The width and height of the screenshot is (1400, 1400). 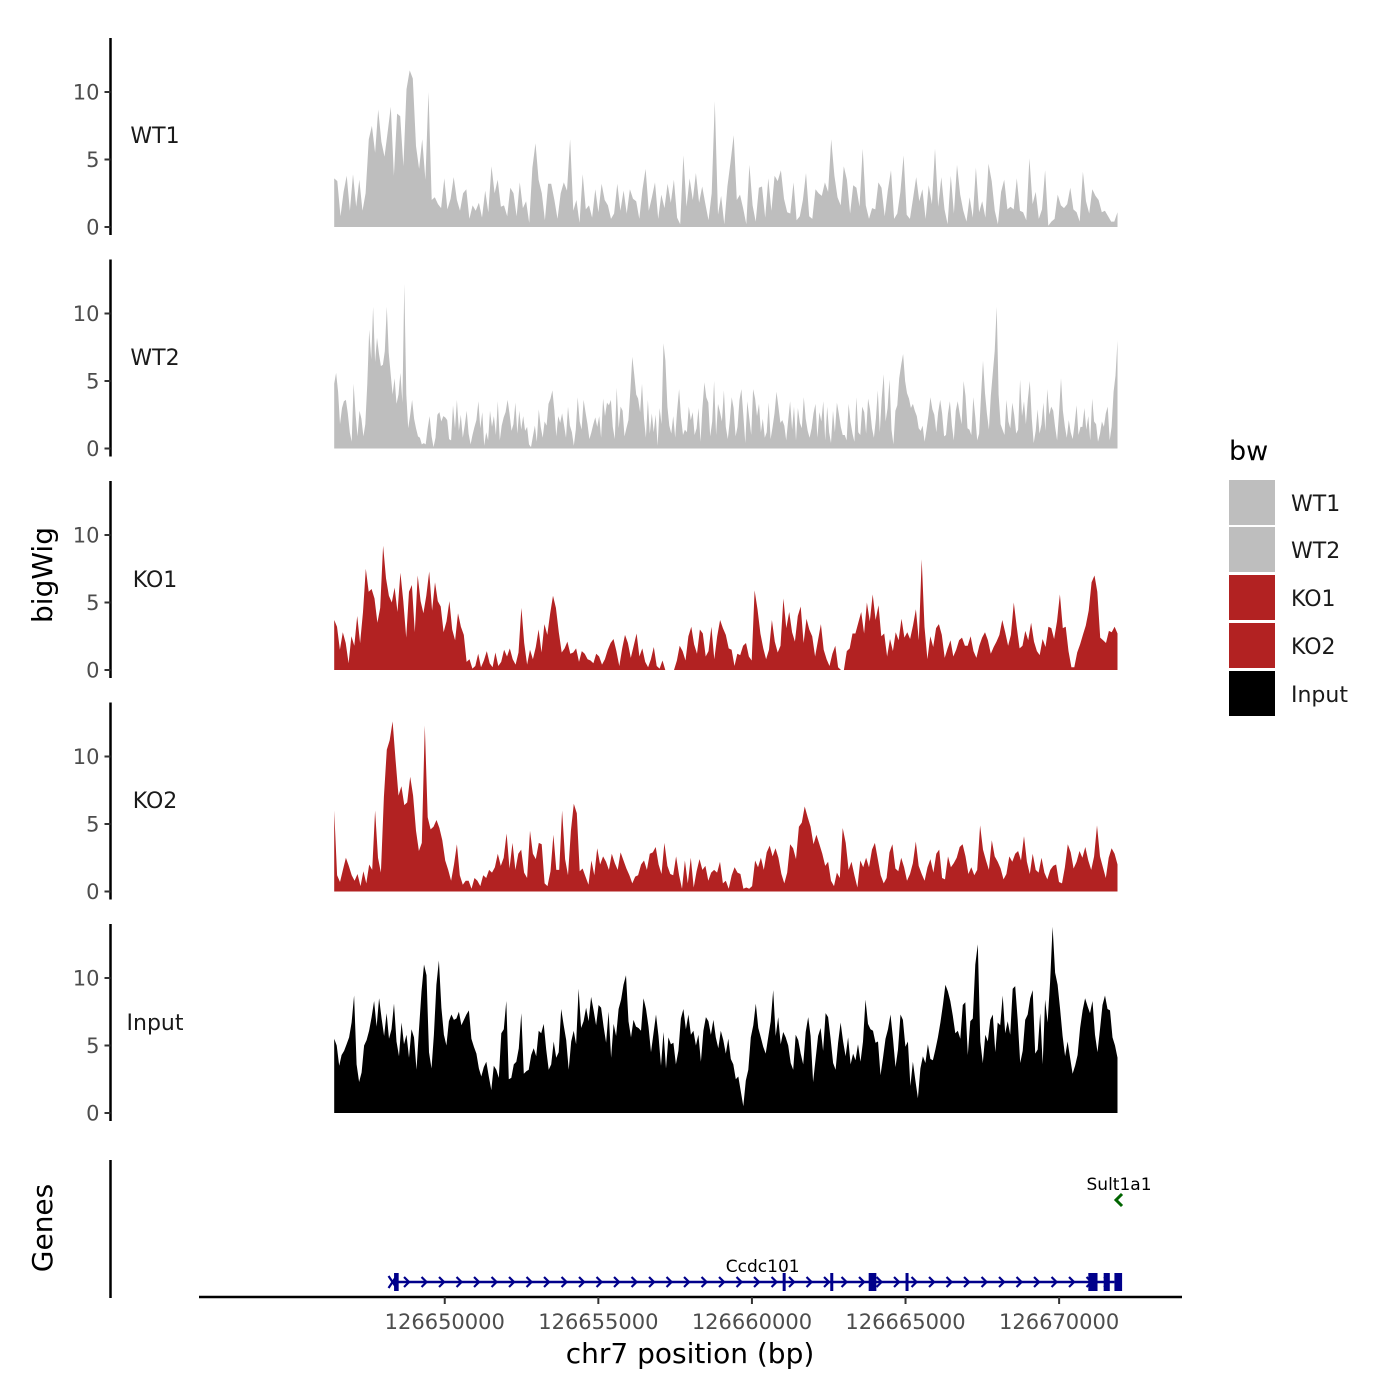 I want to click on y-axis-title-genes: Genes, so click(x=42, y=1228).